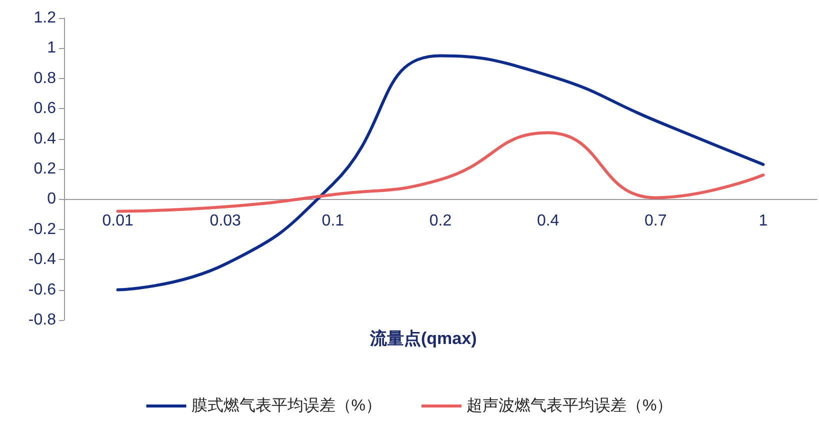  What do you see at coordinates (45, 139) in the screenshot?
I see `y-tick-label: 0.4` at bounding box center [45, 139].